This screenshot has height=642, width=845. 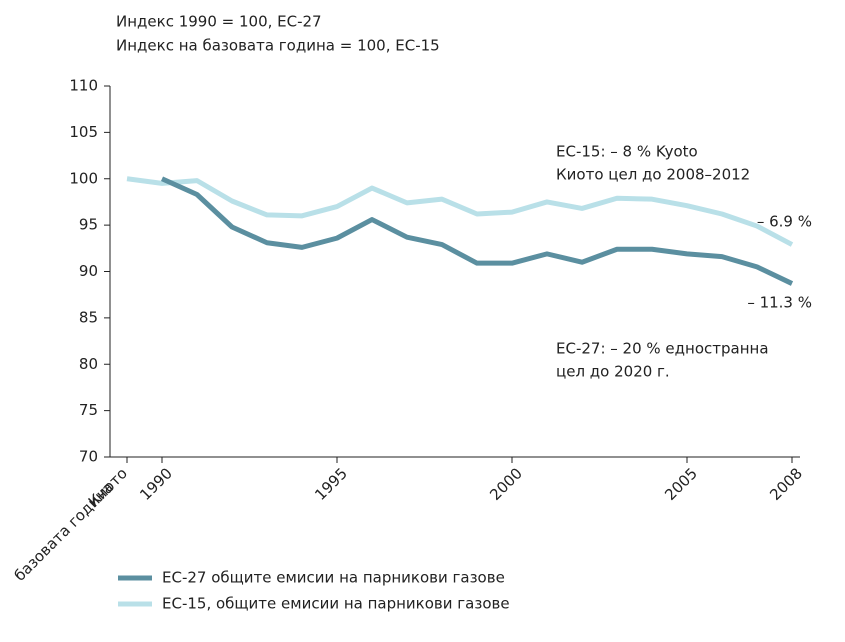 What do you see at coordinates (331, 484) in the screenshot?
I see `x-tick-label: 1995` at bounding box center [331, 484].